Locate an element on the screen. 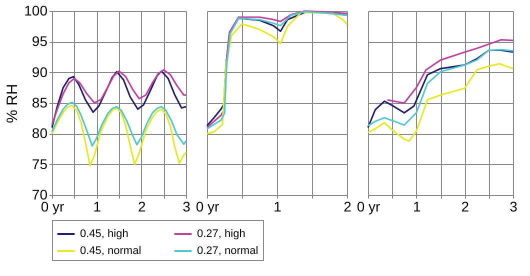 This screenshot has height=276, width=530. y-tick-label: 100 is located at coordinates (36, 10).